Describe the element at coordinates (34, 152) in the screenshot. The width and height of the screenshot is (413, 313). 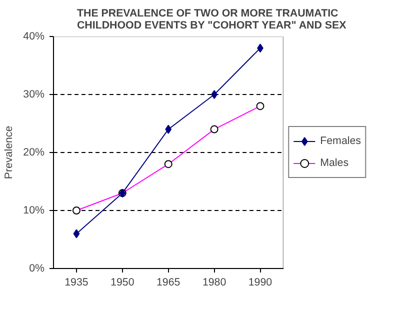
I see `y-tick-label: 20%` at that location.